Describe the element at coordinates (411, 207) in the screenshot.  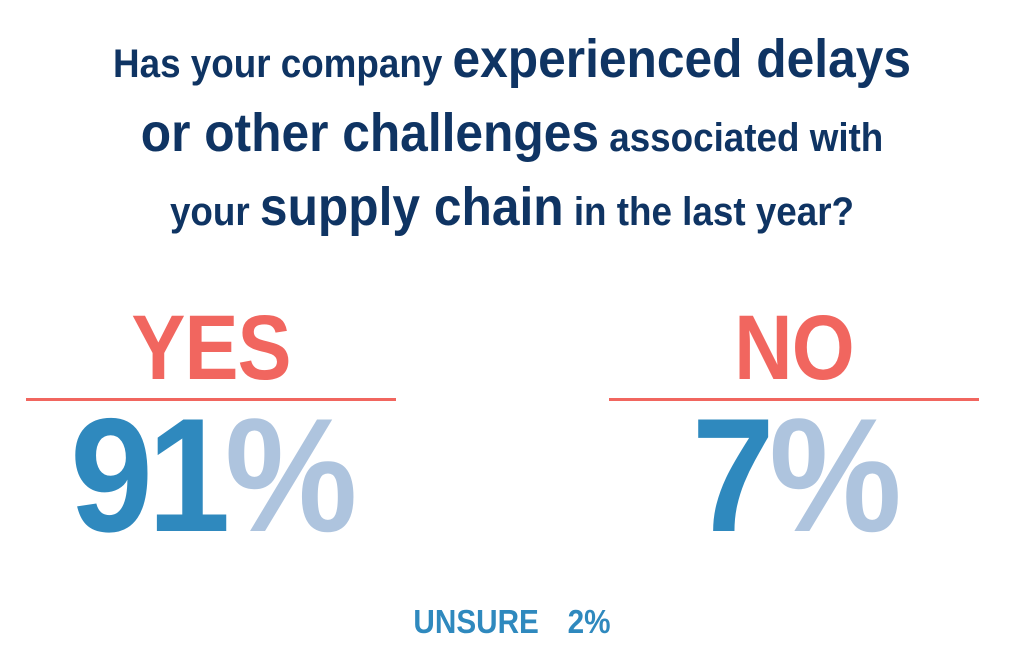
I see `question-emphasis: supply chain` at that location.